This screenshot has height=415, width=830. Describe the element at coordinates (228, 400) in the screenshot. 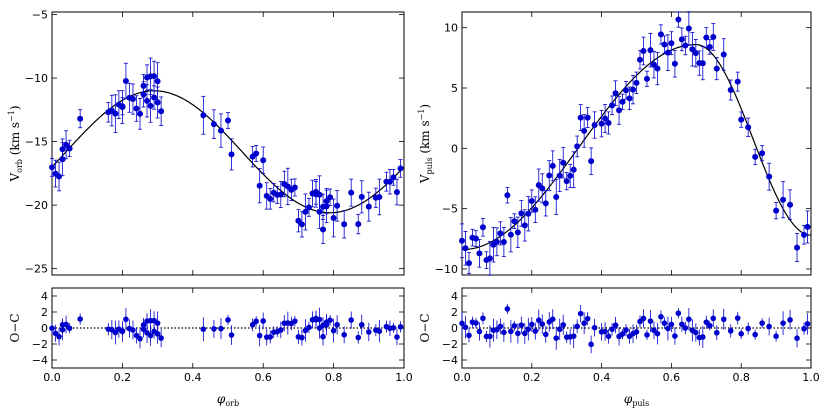

I see `phase-axis-label: φorb` at that location.